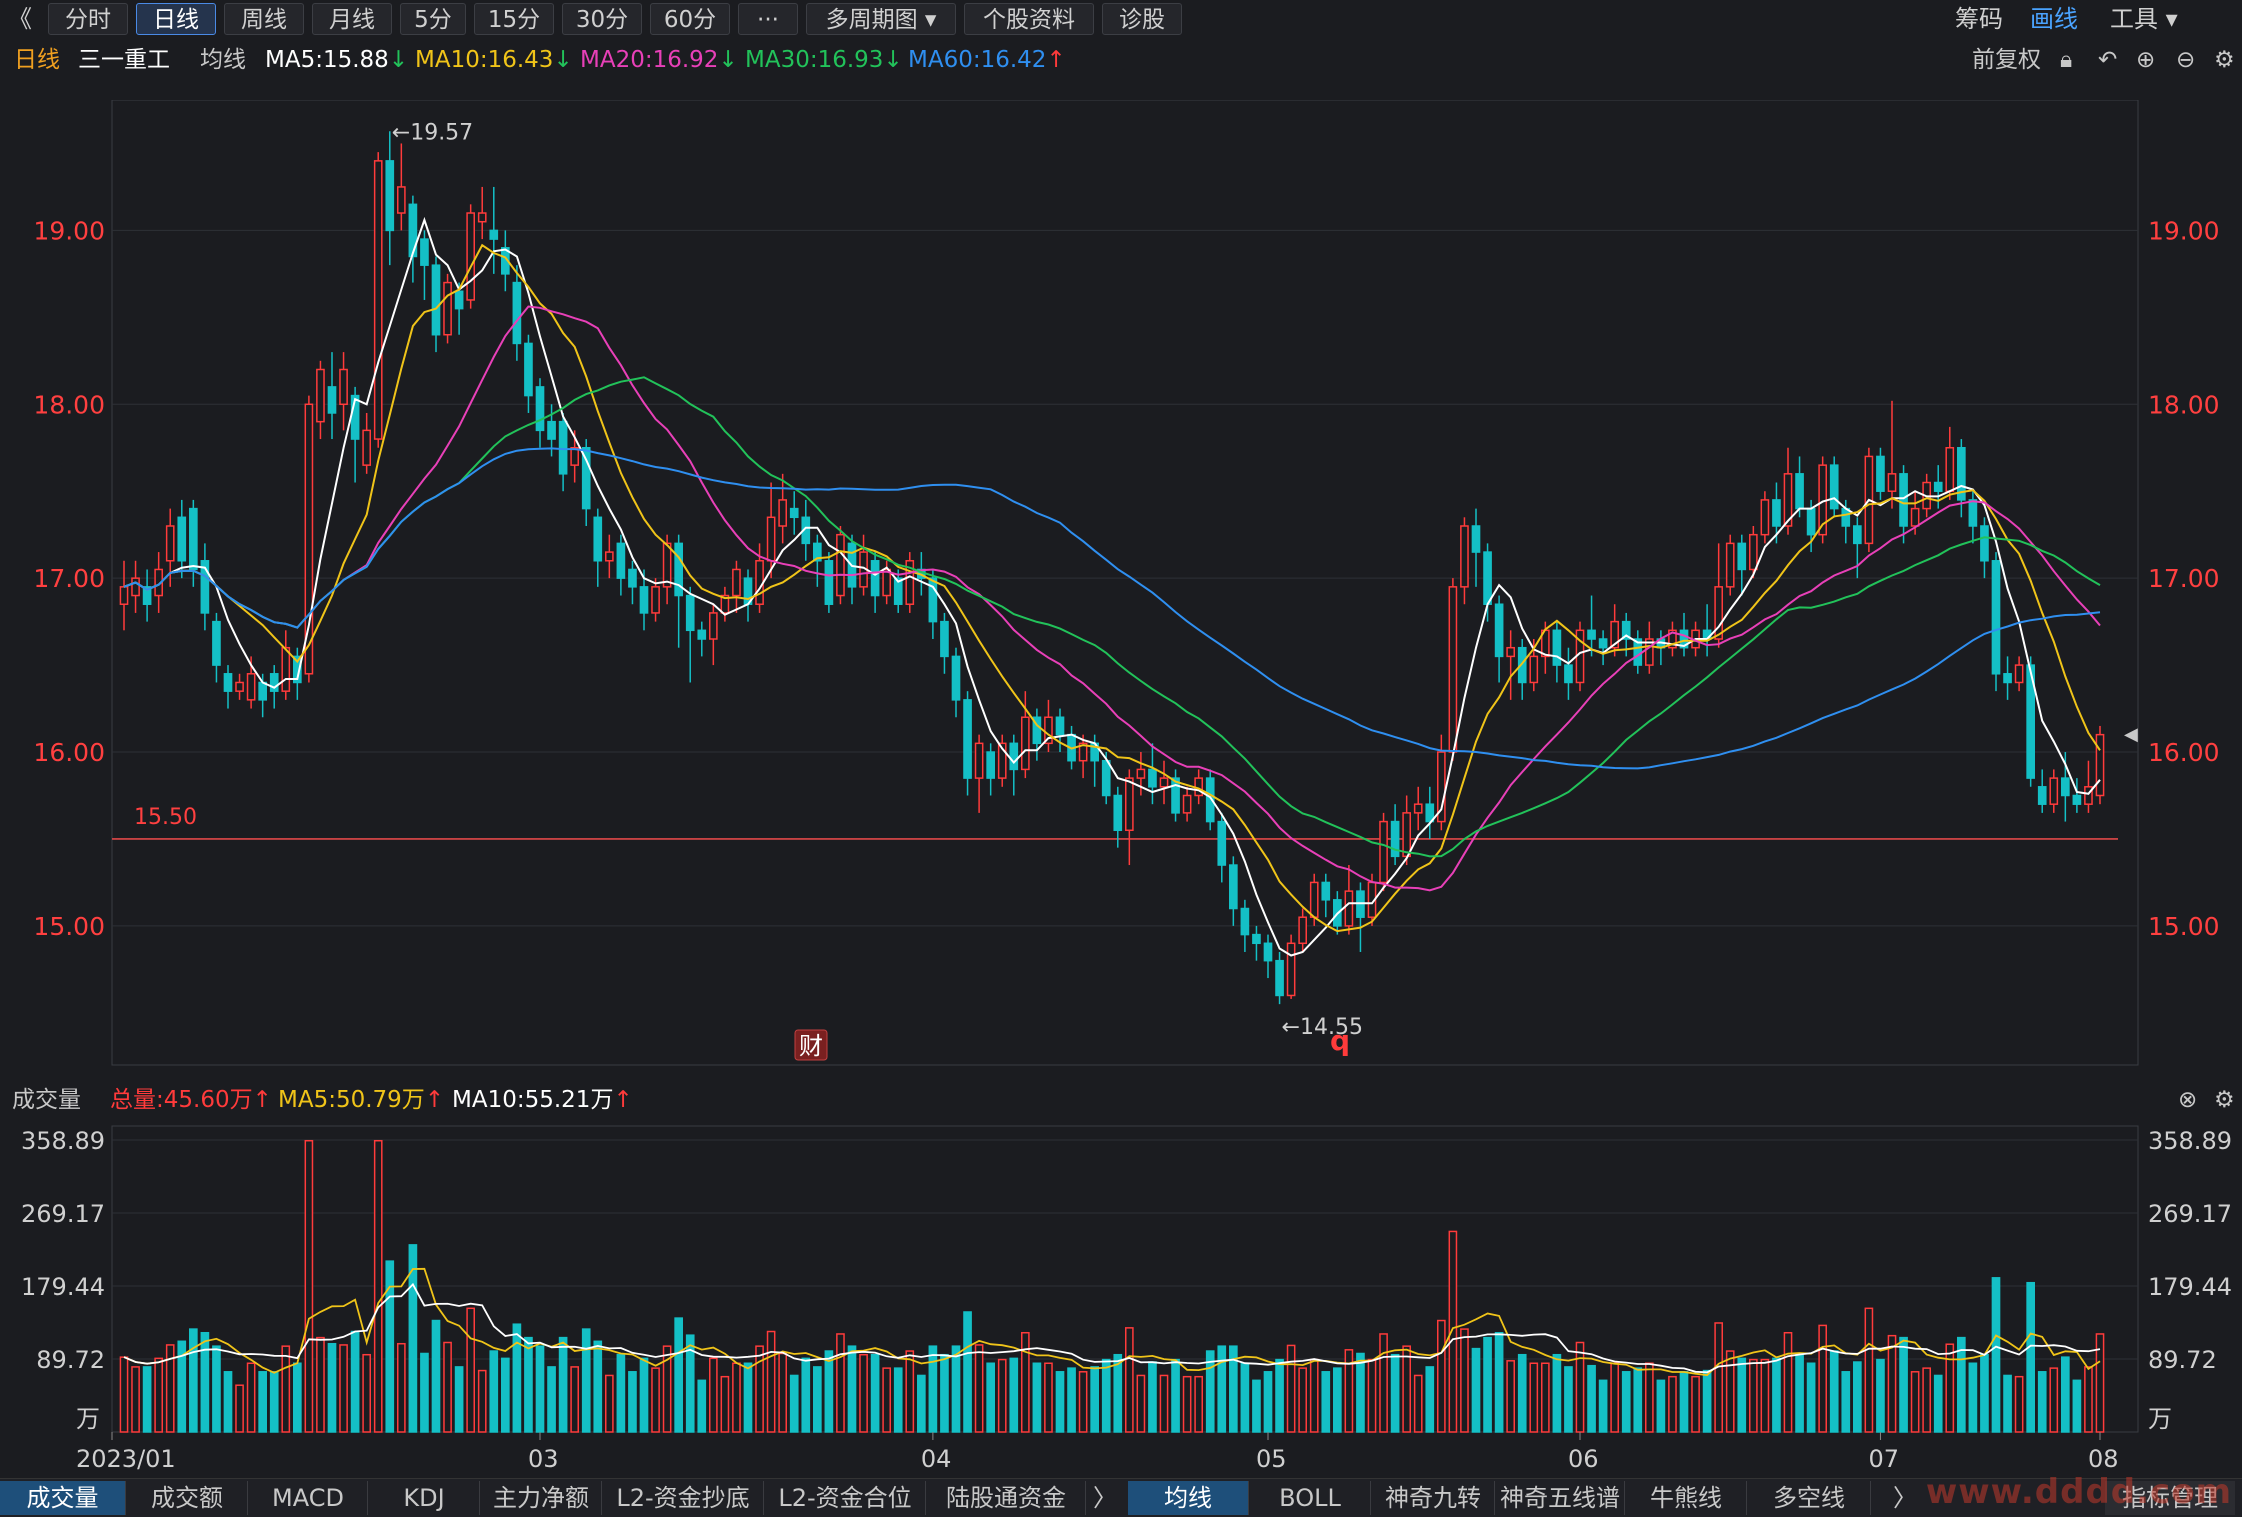 The width and height of the screenshot is (2242, 1517). Describe the element at coordinates (1006, 1498) in the screenshot. I see `indicator-tab-7: 陆股通资金` at that location.